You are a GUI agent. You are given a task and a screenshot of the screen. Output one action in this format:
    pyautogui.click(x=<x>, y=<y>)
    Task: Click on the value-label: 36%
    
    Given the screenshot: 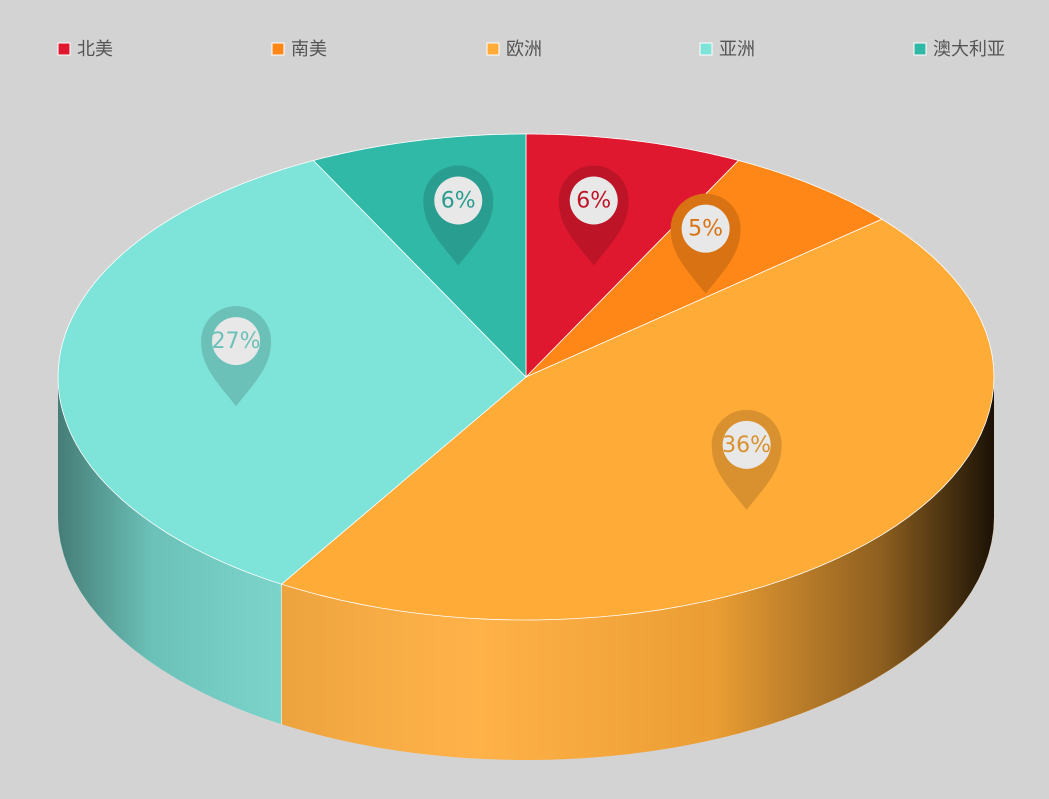 What is the action you would take?
    pyautogui.click(x=746, y=445)
    